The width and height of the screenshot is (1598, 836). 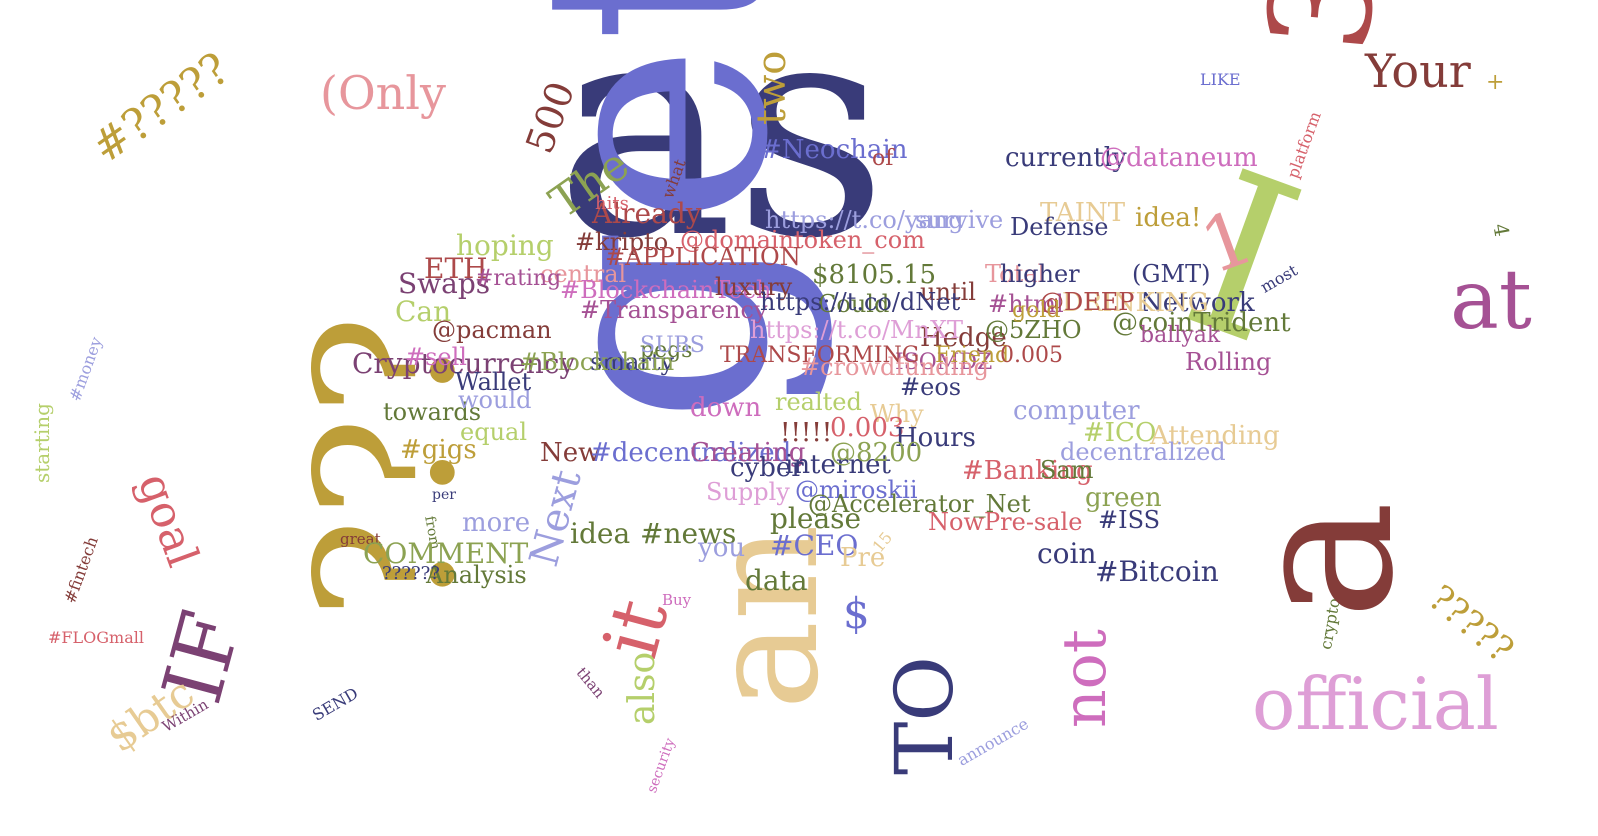 What do you see at coordinates (864, 220) in the screenshot?
I see `cloud-word: https://t.co/yang` at bounding box center [864, 220].